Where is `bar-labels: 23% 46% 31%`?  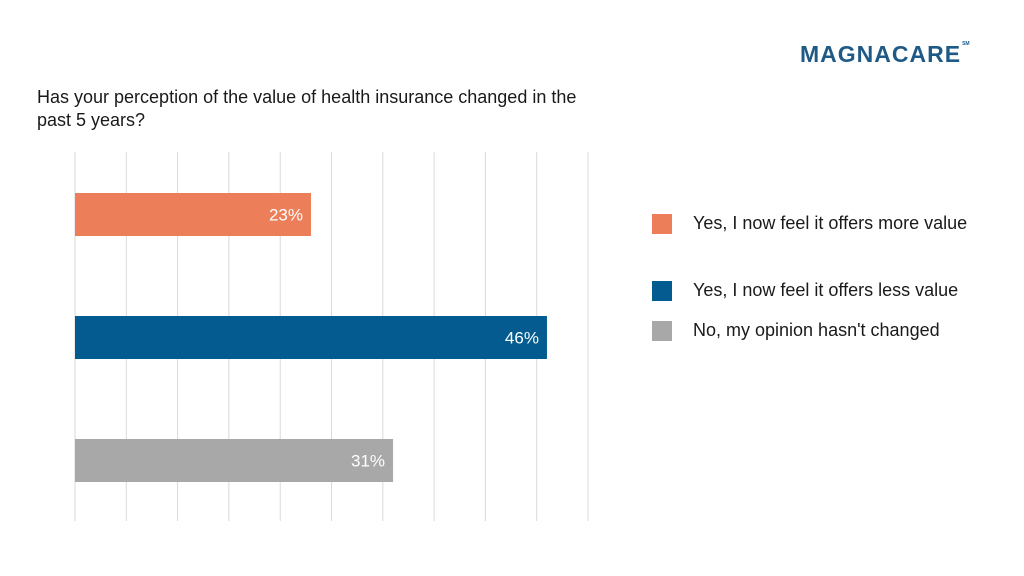 bar-labels: 23% 46% 31% is located at coordinates (404, 338).